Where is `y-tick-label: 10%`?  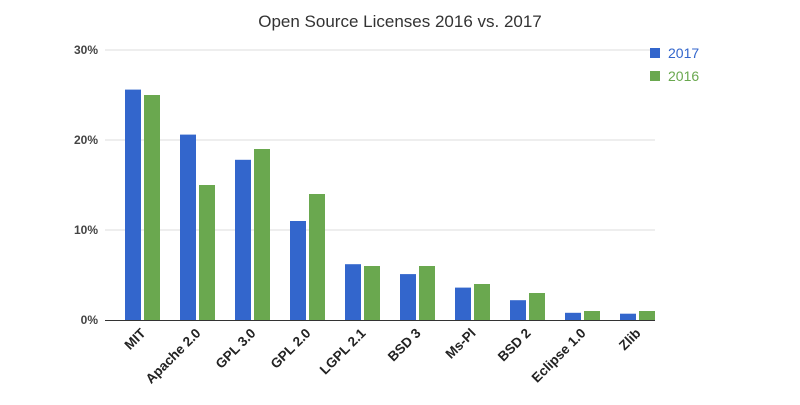
y-tick-label: 10% is located at coordinates (86, 230).